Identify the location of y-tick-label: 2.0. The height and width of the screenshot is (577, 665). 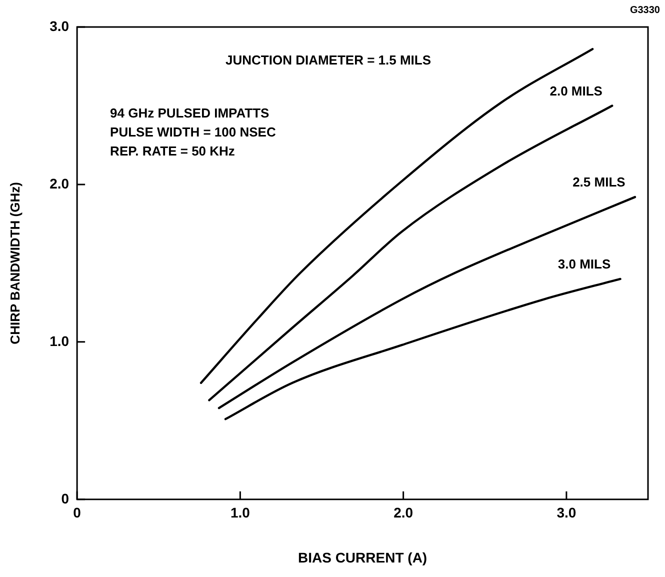
(60, 183).